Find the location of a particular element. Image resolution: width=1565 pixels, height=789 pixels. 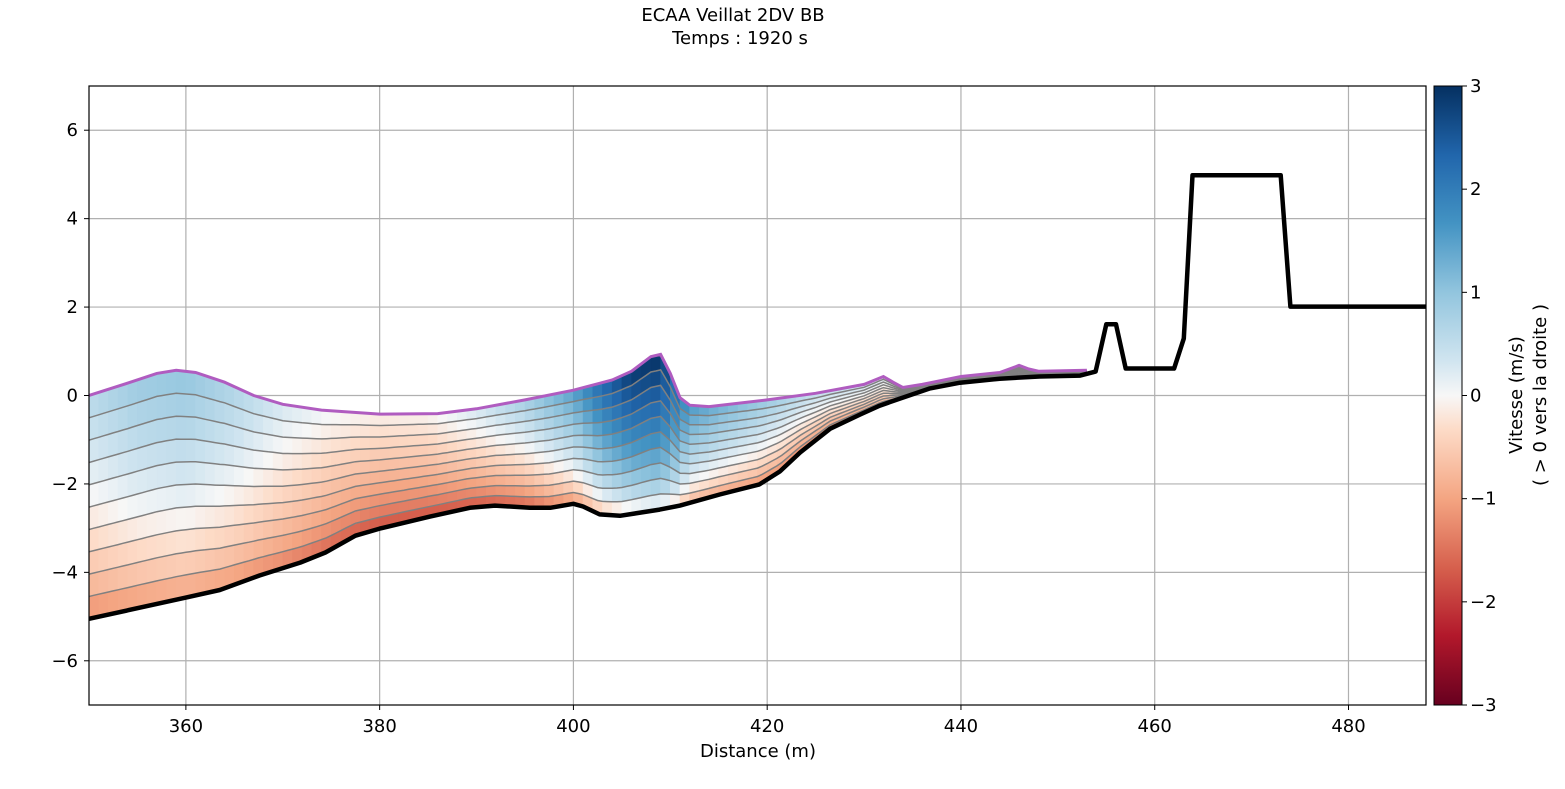

colorbar-tick-label: −3 is located at coordinates (1483, 705).